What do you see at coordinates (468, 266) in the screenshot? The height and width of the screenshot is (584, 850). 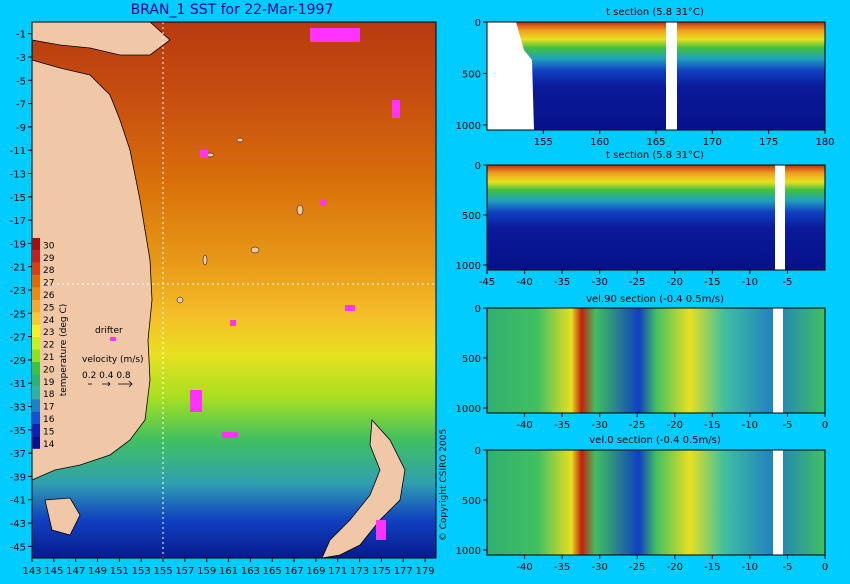 I see `panel2-y-tick-label: 1000` at bounding box center [468, 266].